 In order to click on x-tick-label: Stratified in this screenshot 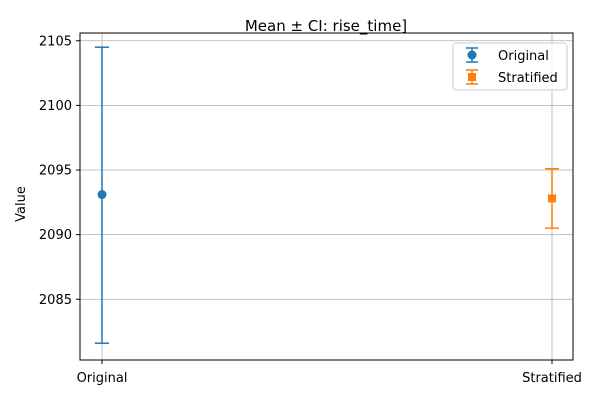, I will do `click(552, 378)`.